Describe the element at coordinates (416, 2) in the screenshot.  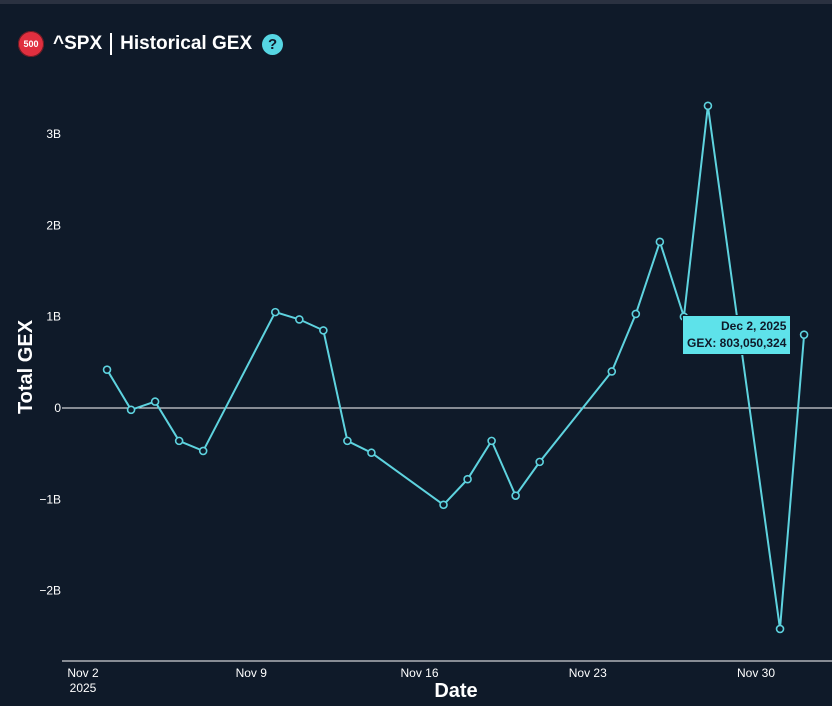
I see `top-strip` at that location.